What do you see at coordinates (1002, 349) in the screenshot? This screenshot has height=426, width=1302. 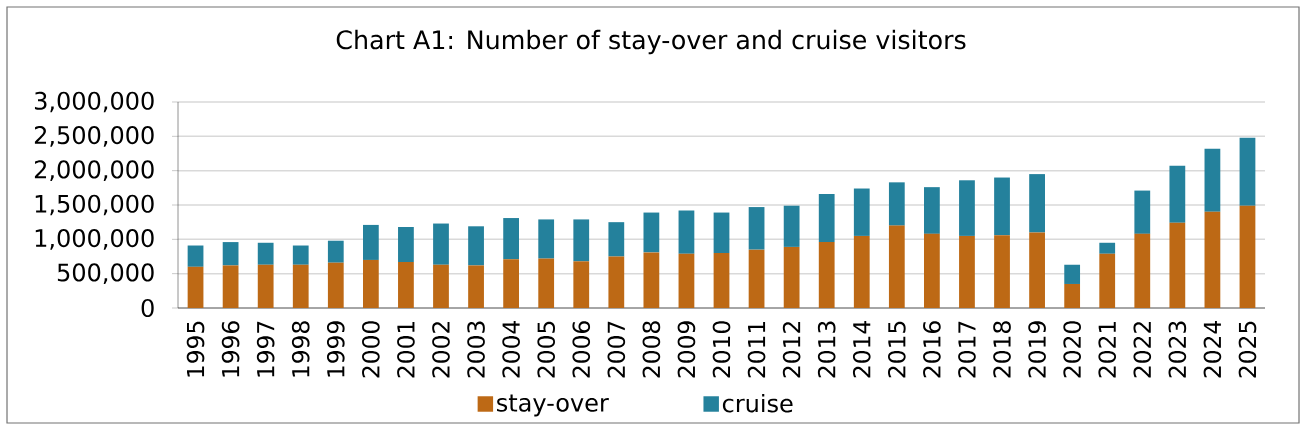 I see `x-tick-label: 2018` at bounding box center [1002, 349].